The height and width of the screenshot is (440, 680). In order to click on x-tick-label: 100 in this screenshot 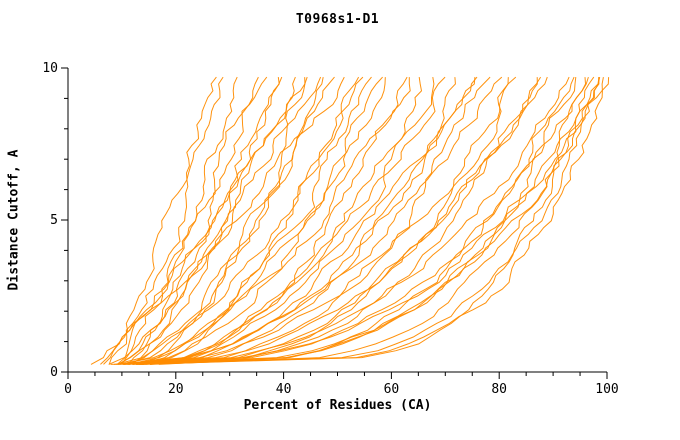, I will do `click(606, 389)`.